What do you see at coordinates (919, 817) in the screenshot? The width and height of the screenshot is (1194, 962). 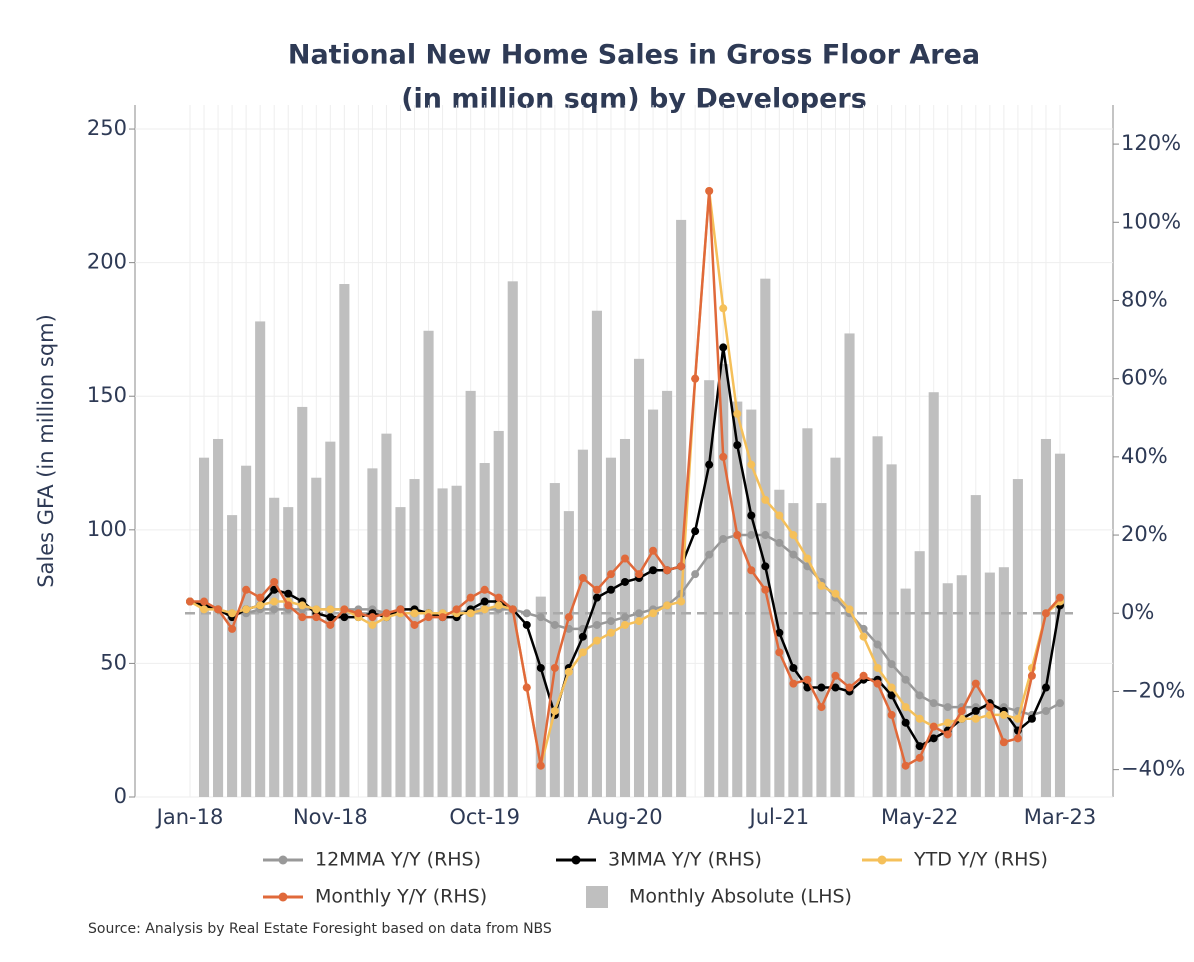 I see `x-tick-label: May-22` at bounding box center [919, 817].